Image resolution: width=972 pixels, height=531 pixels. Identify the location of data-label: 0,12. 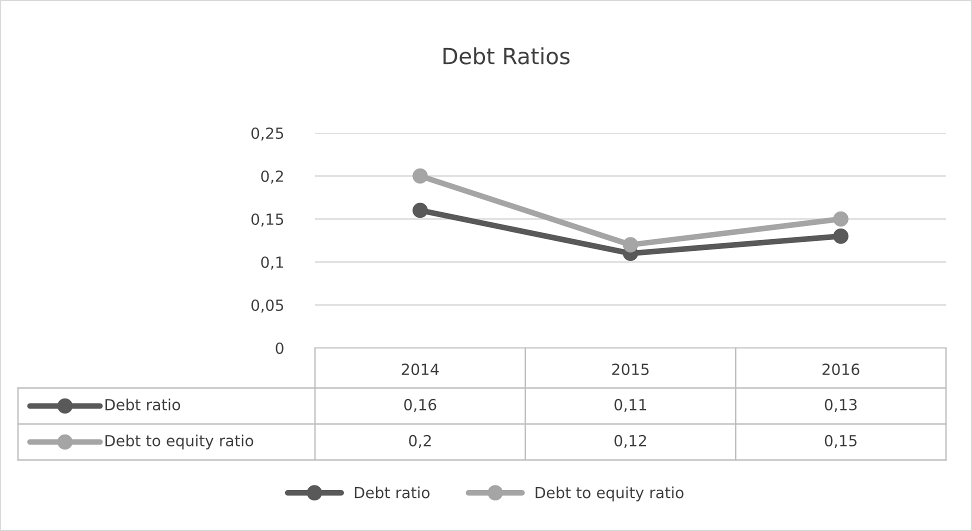
(630, 441).